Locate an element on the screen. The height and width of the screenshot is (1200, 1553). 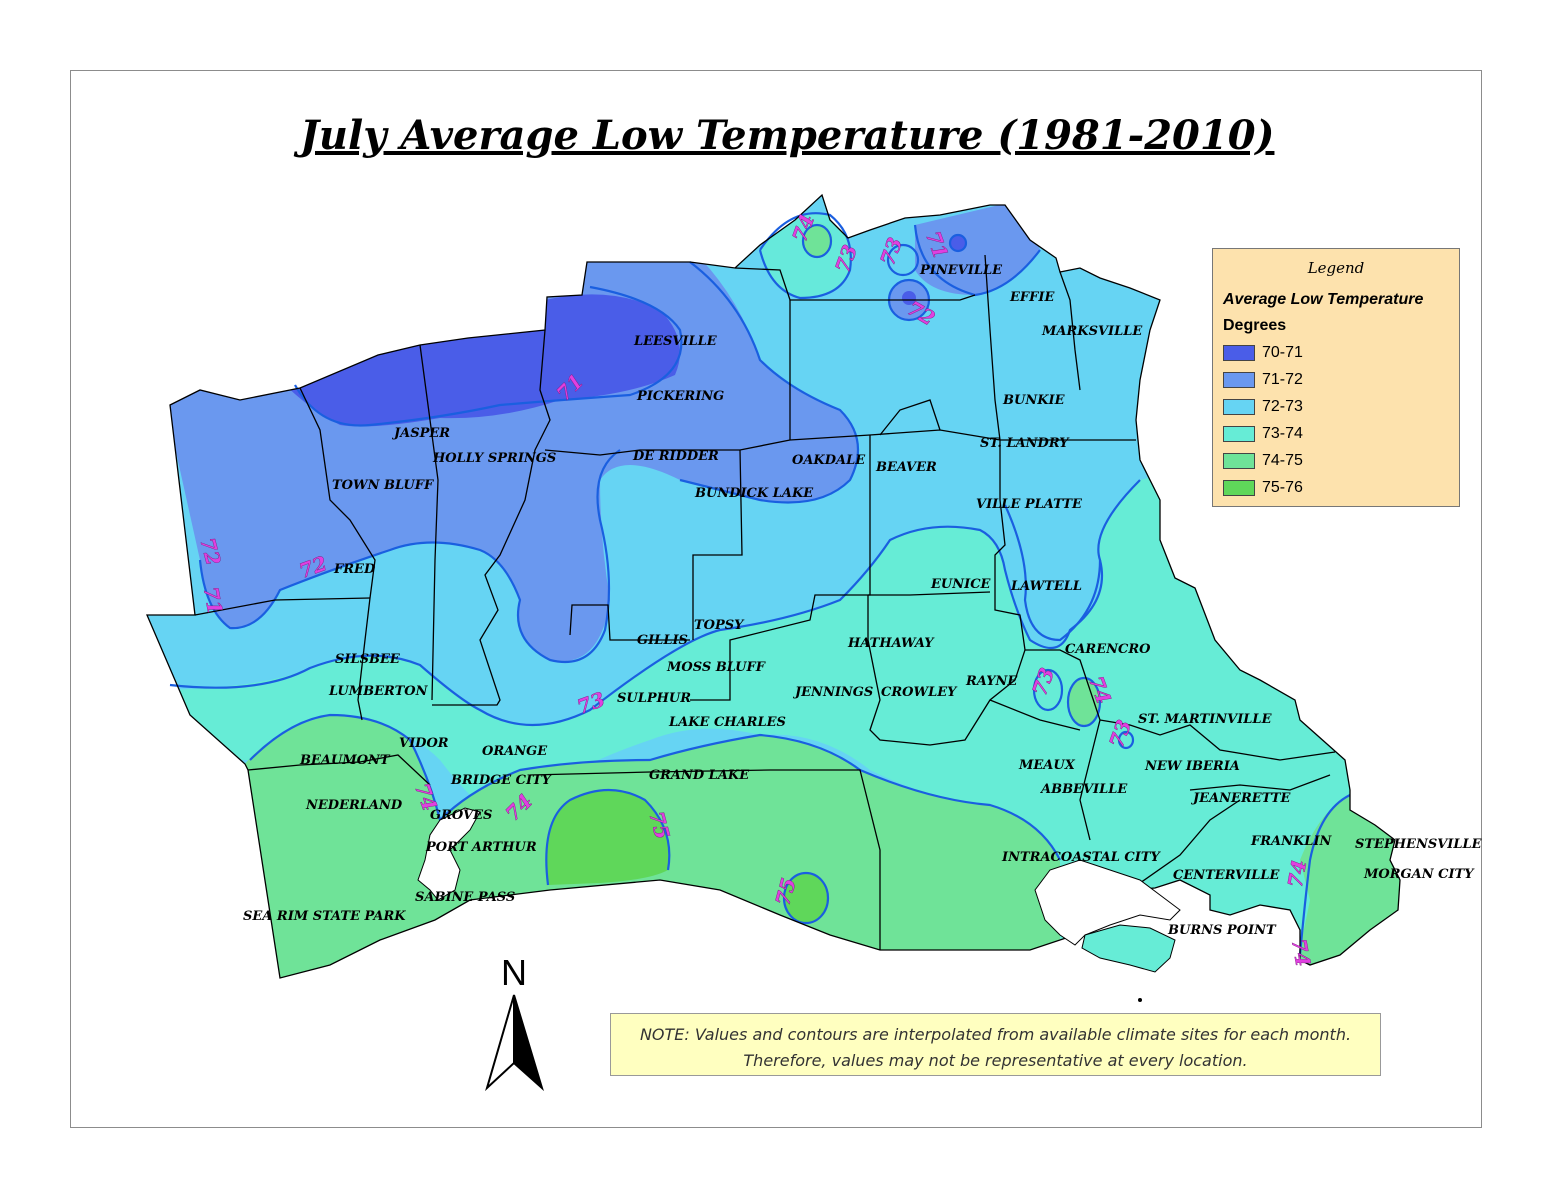
place-silsbee: SILSBEE is located at coordinates (368, 659).